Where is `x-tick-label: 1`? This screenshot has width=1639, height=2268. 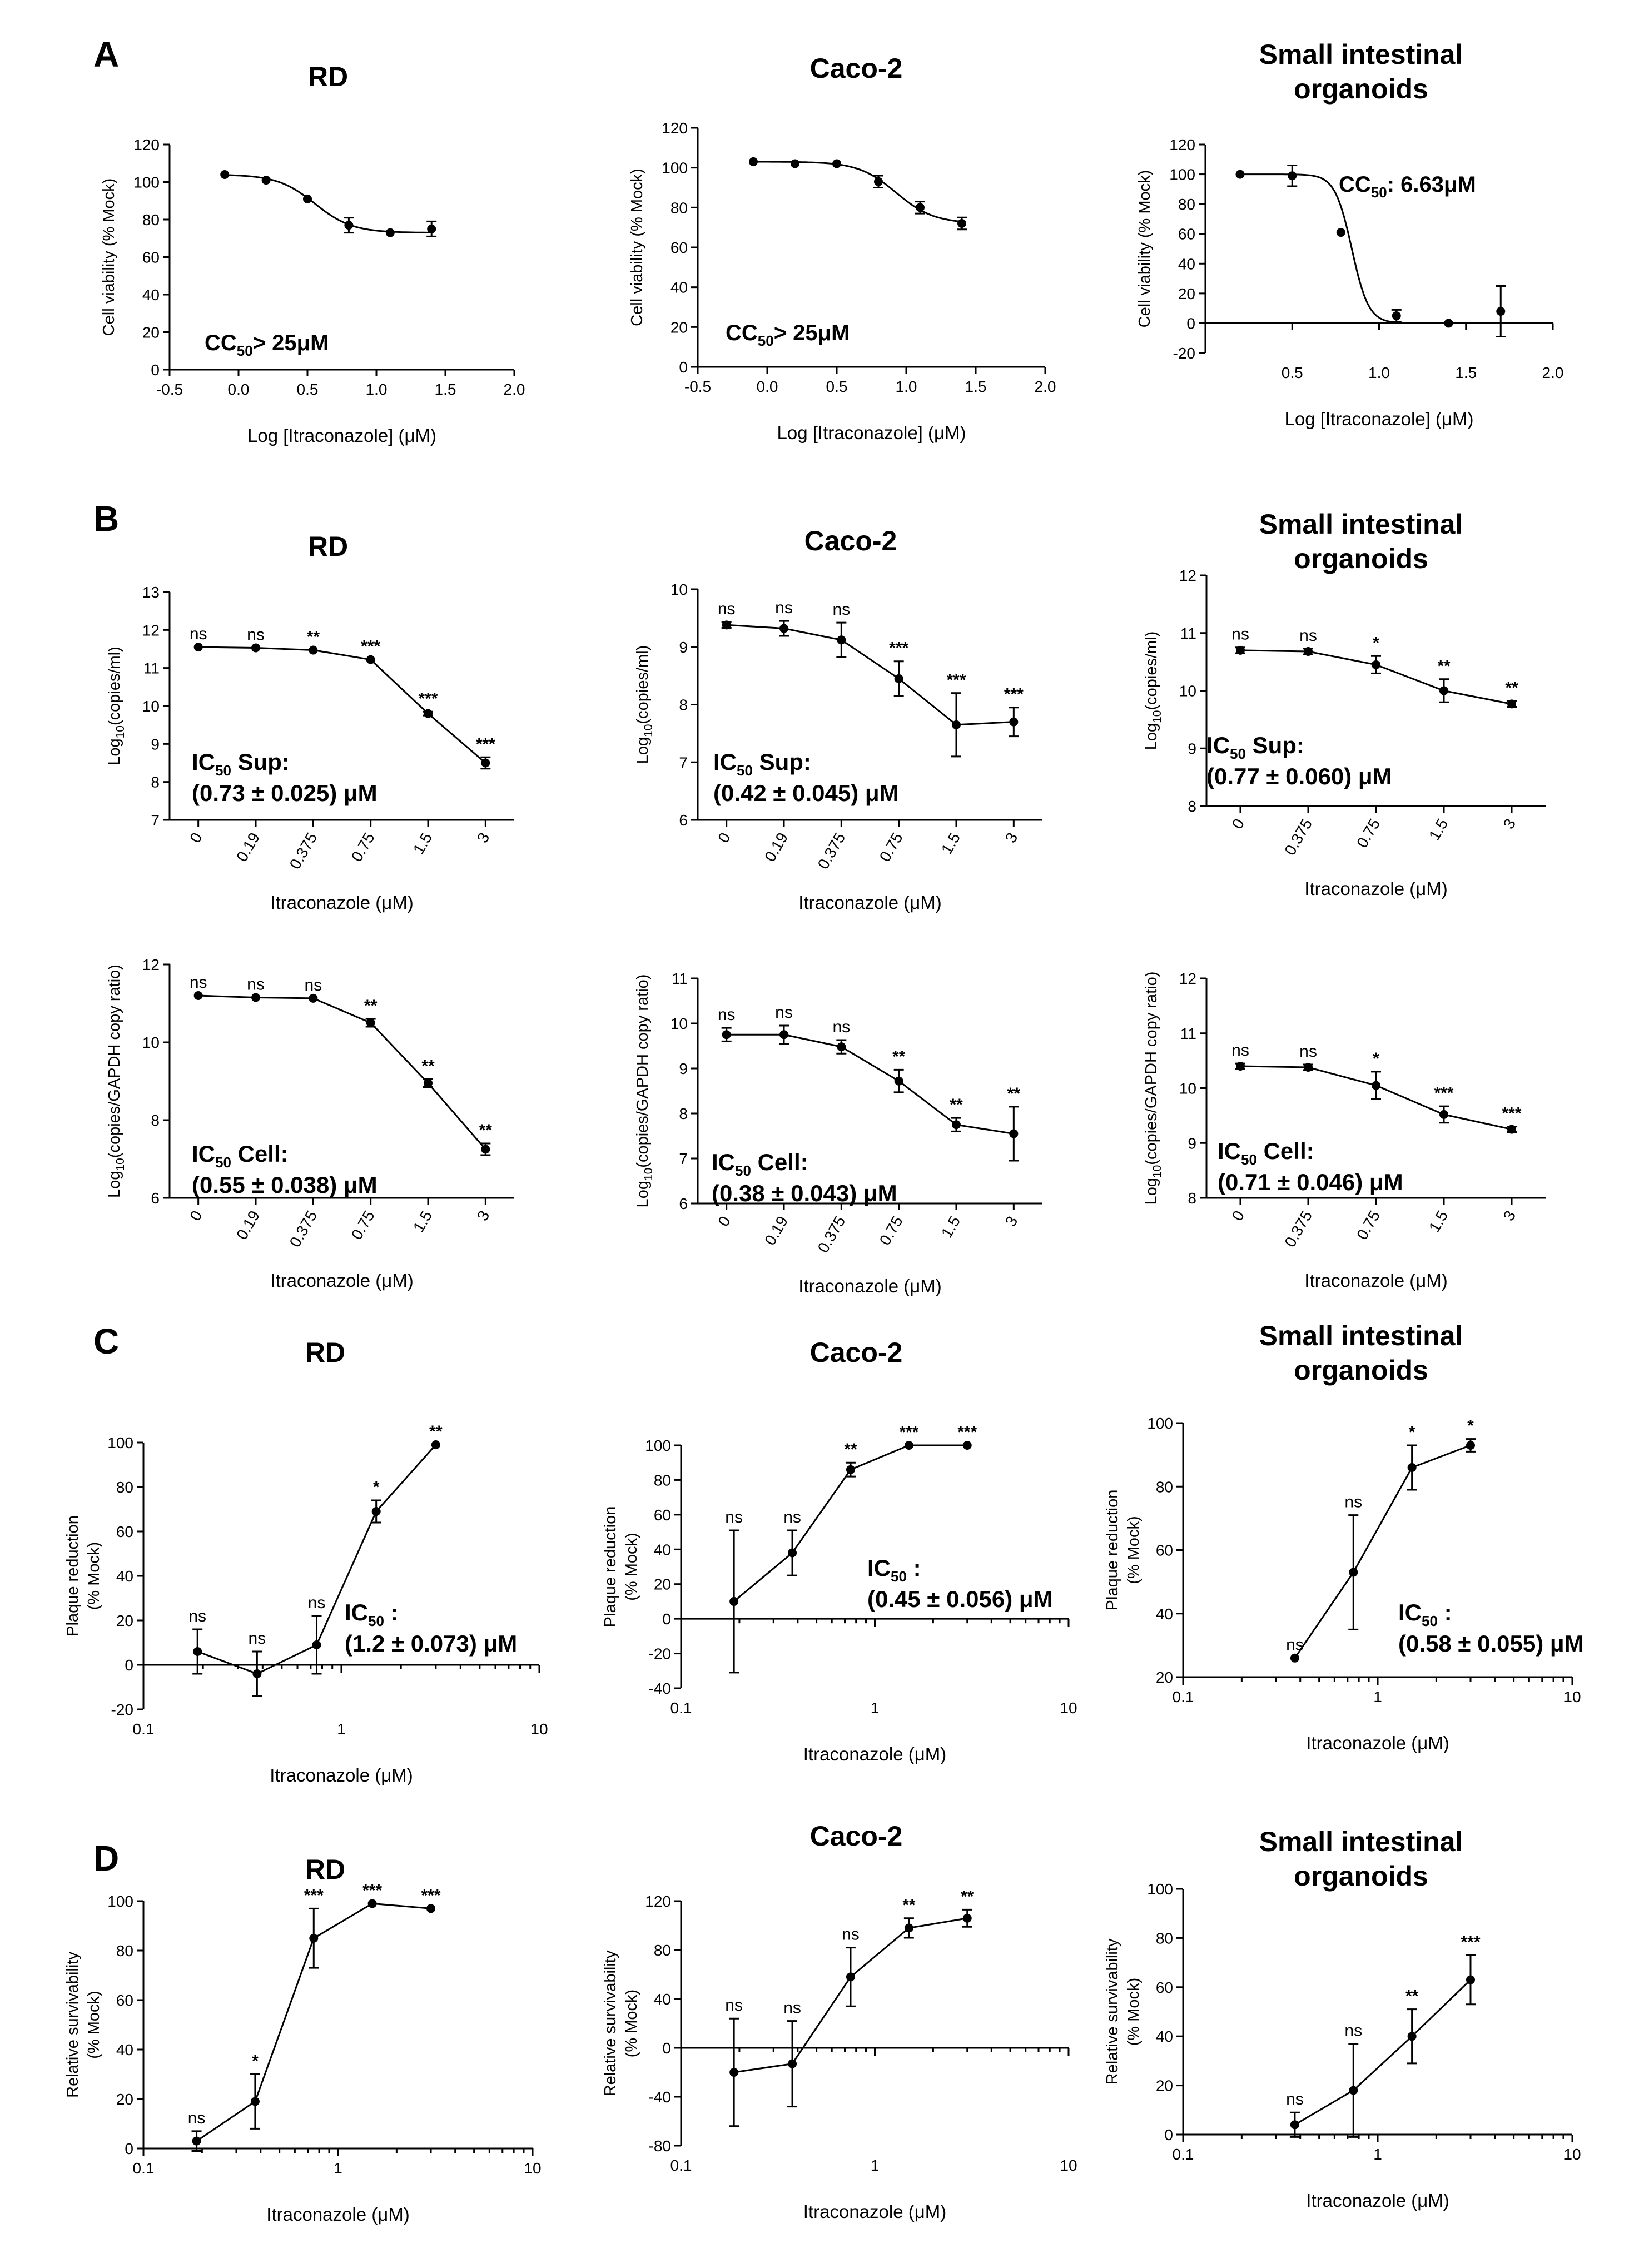
x-tick-label: 1 is located at coordinates (338, 2168).